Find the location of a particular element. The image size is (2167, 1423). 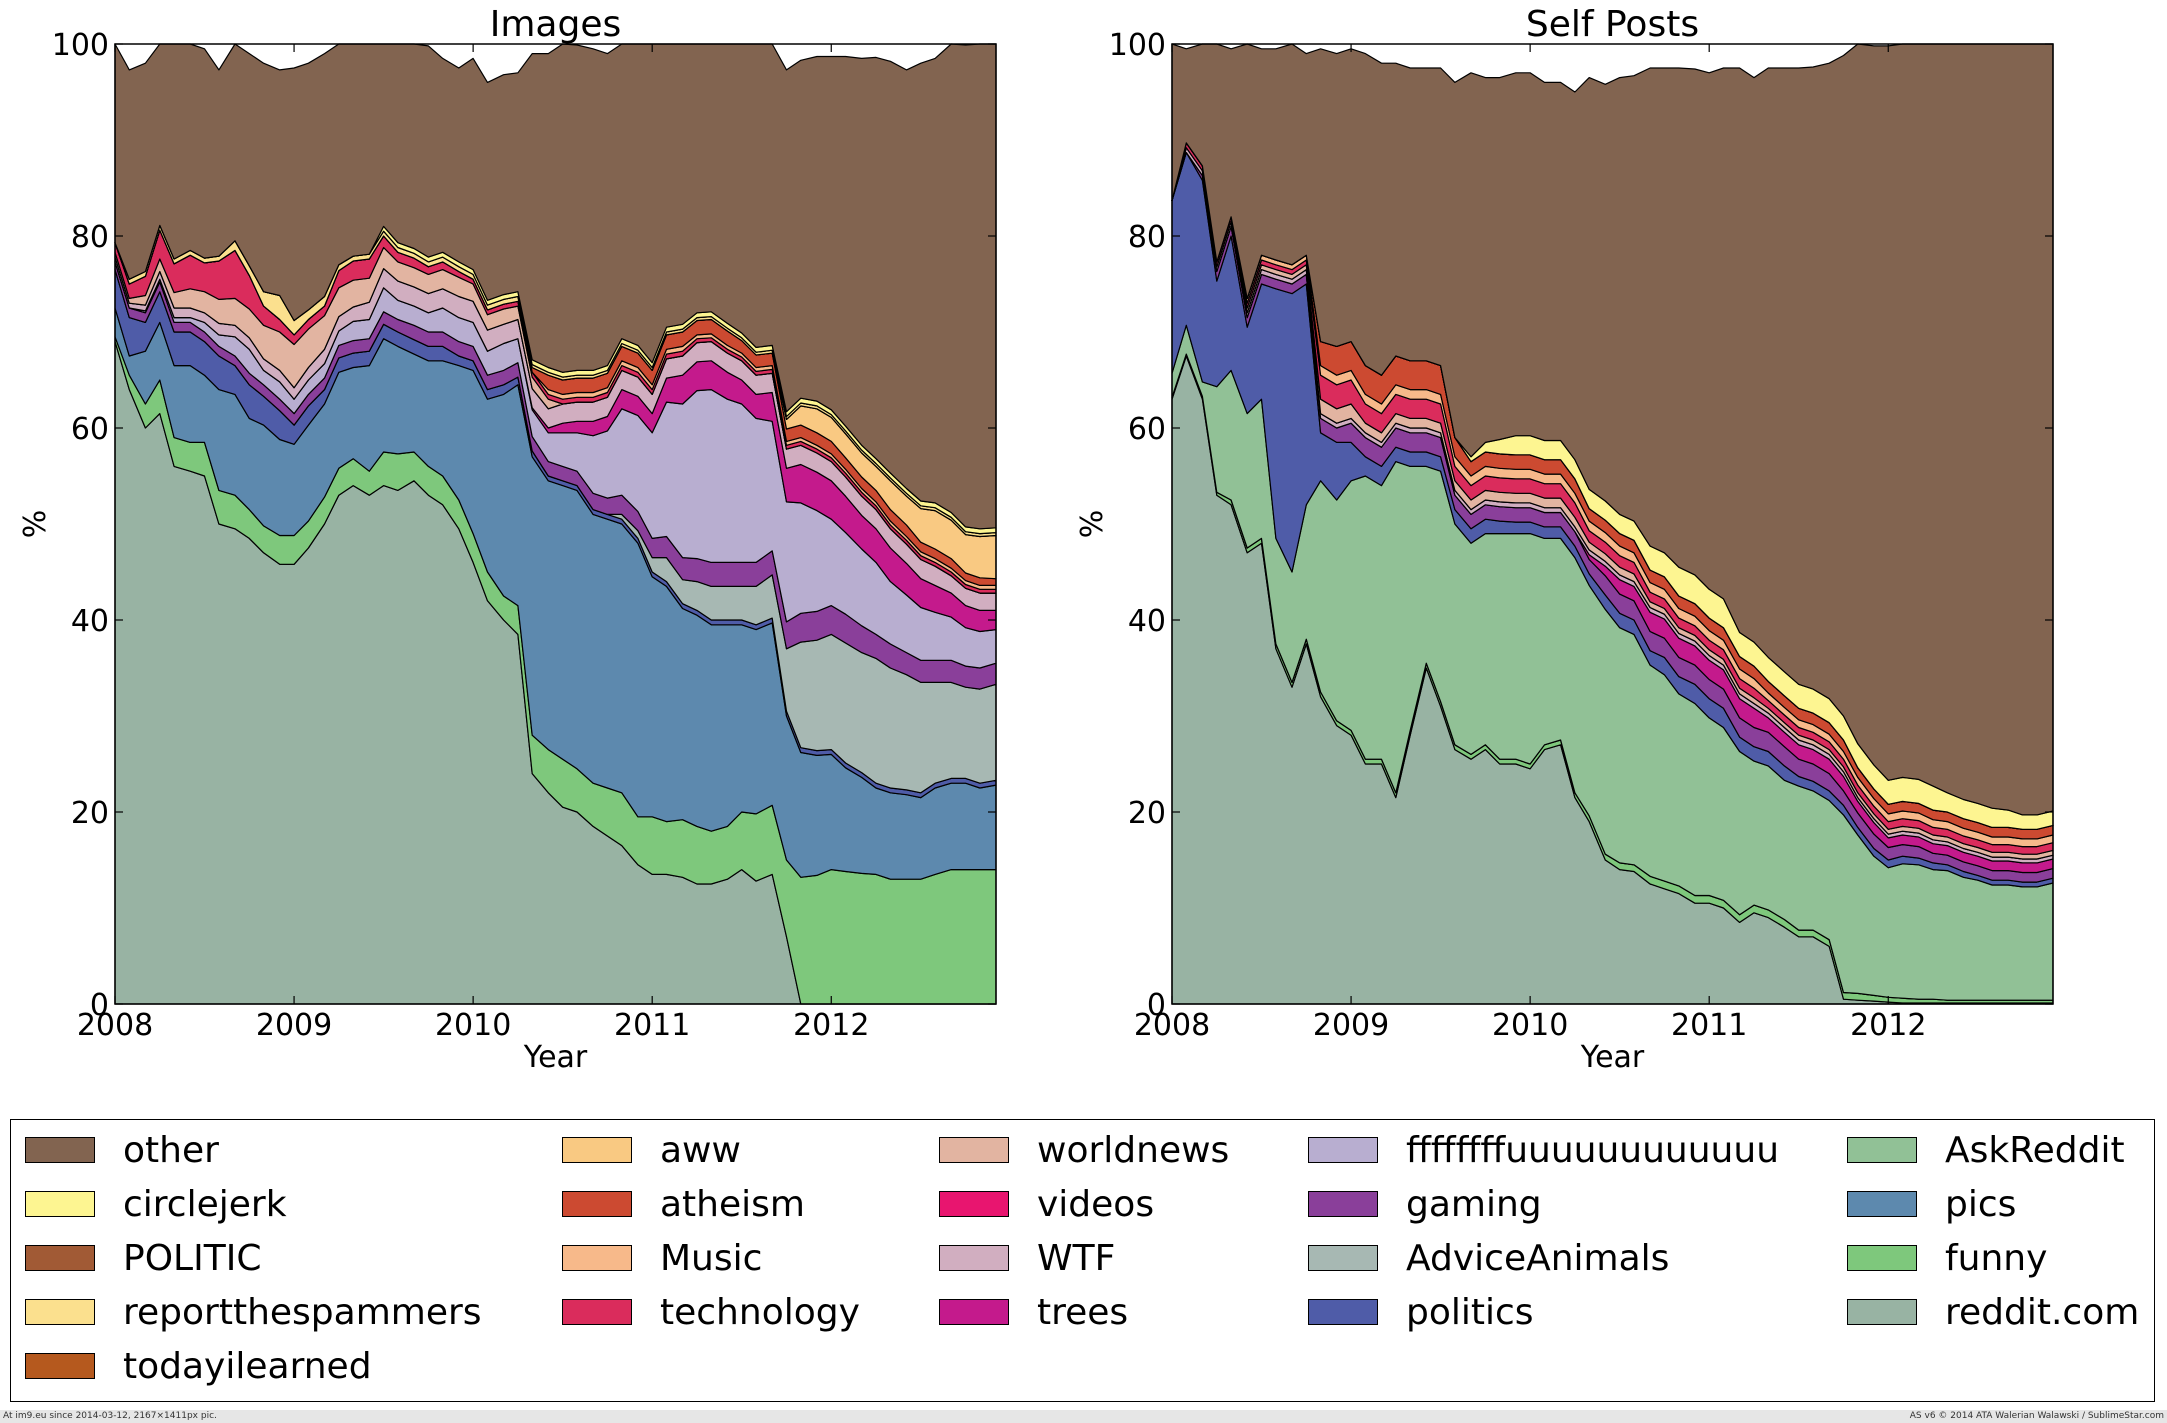

legend-item-politics: politics is located at coordinates (1421, 1312).